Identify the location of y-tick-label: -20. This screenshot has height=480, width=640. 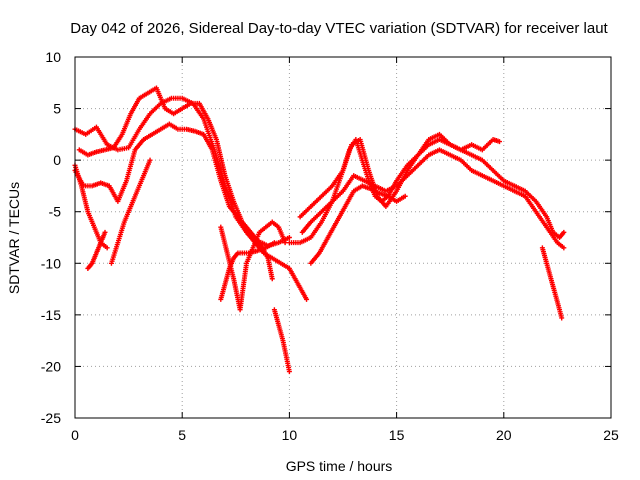
(51, 366).